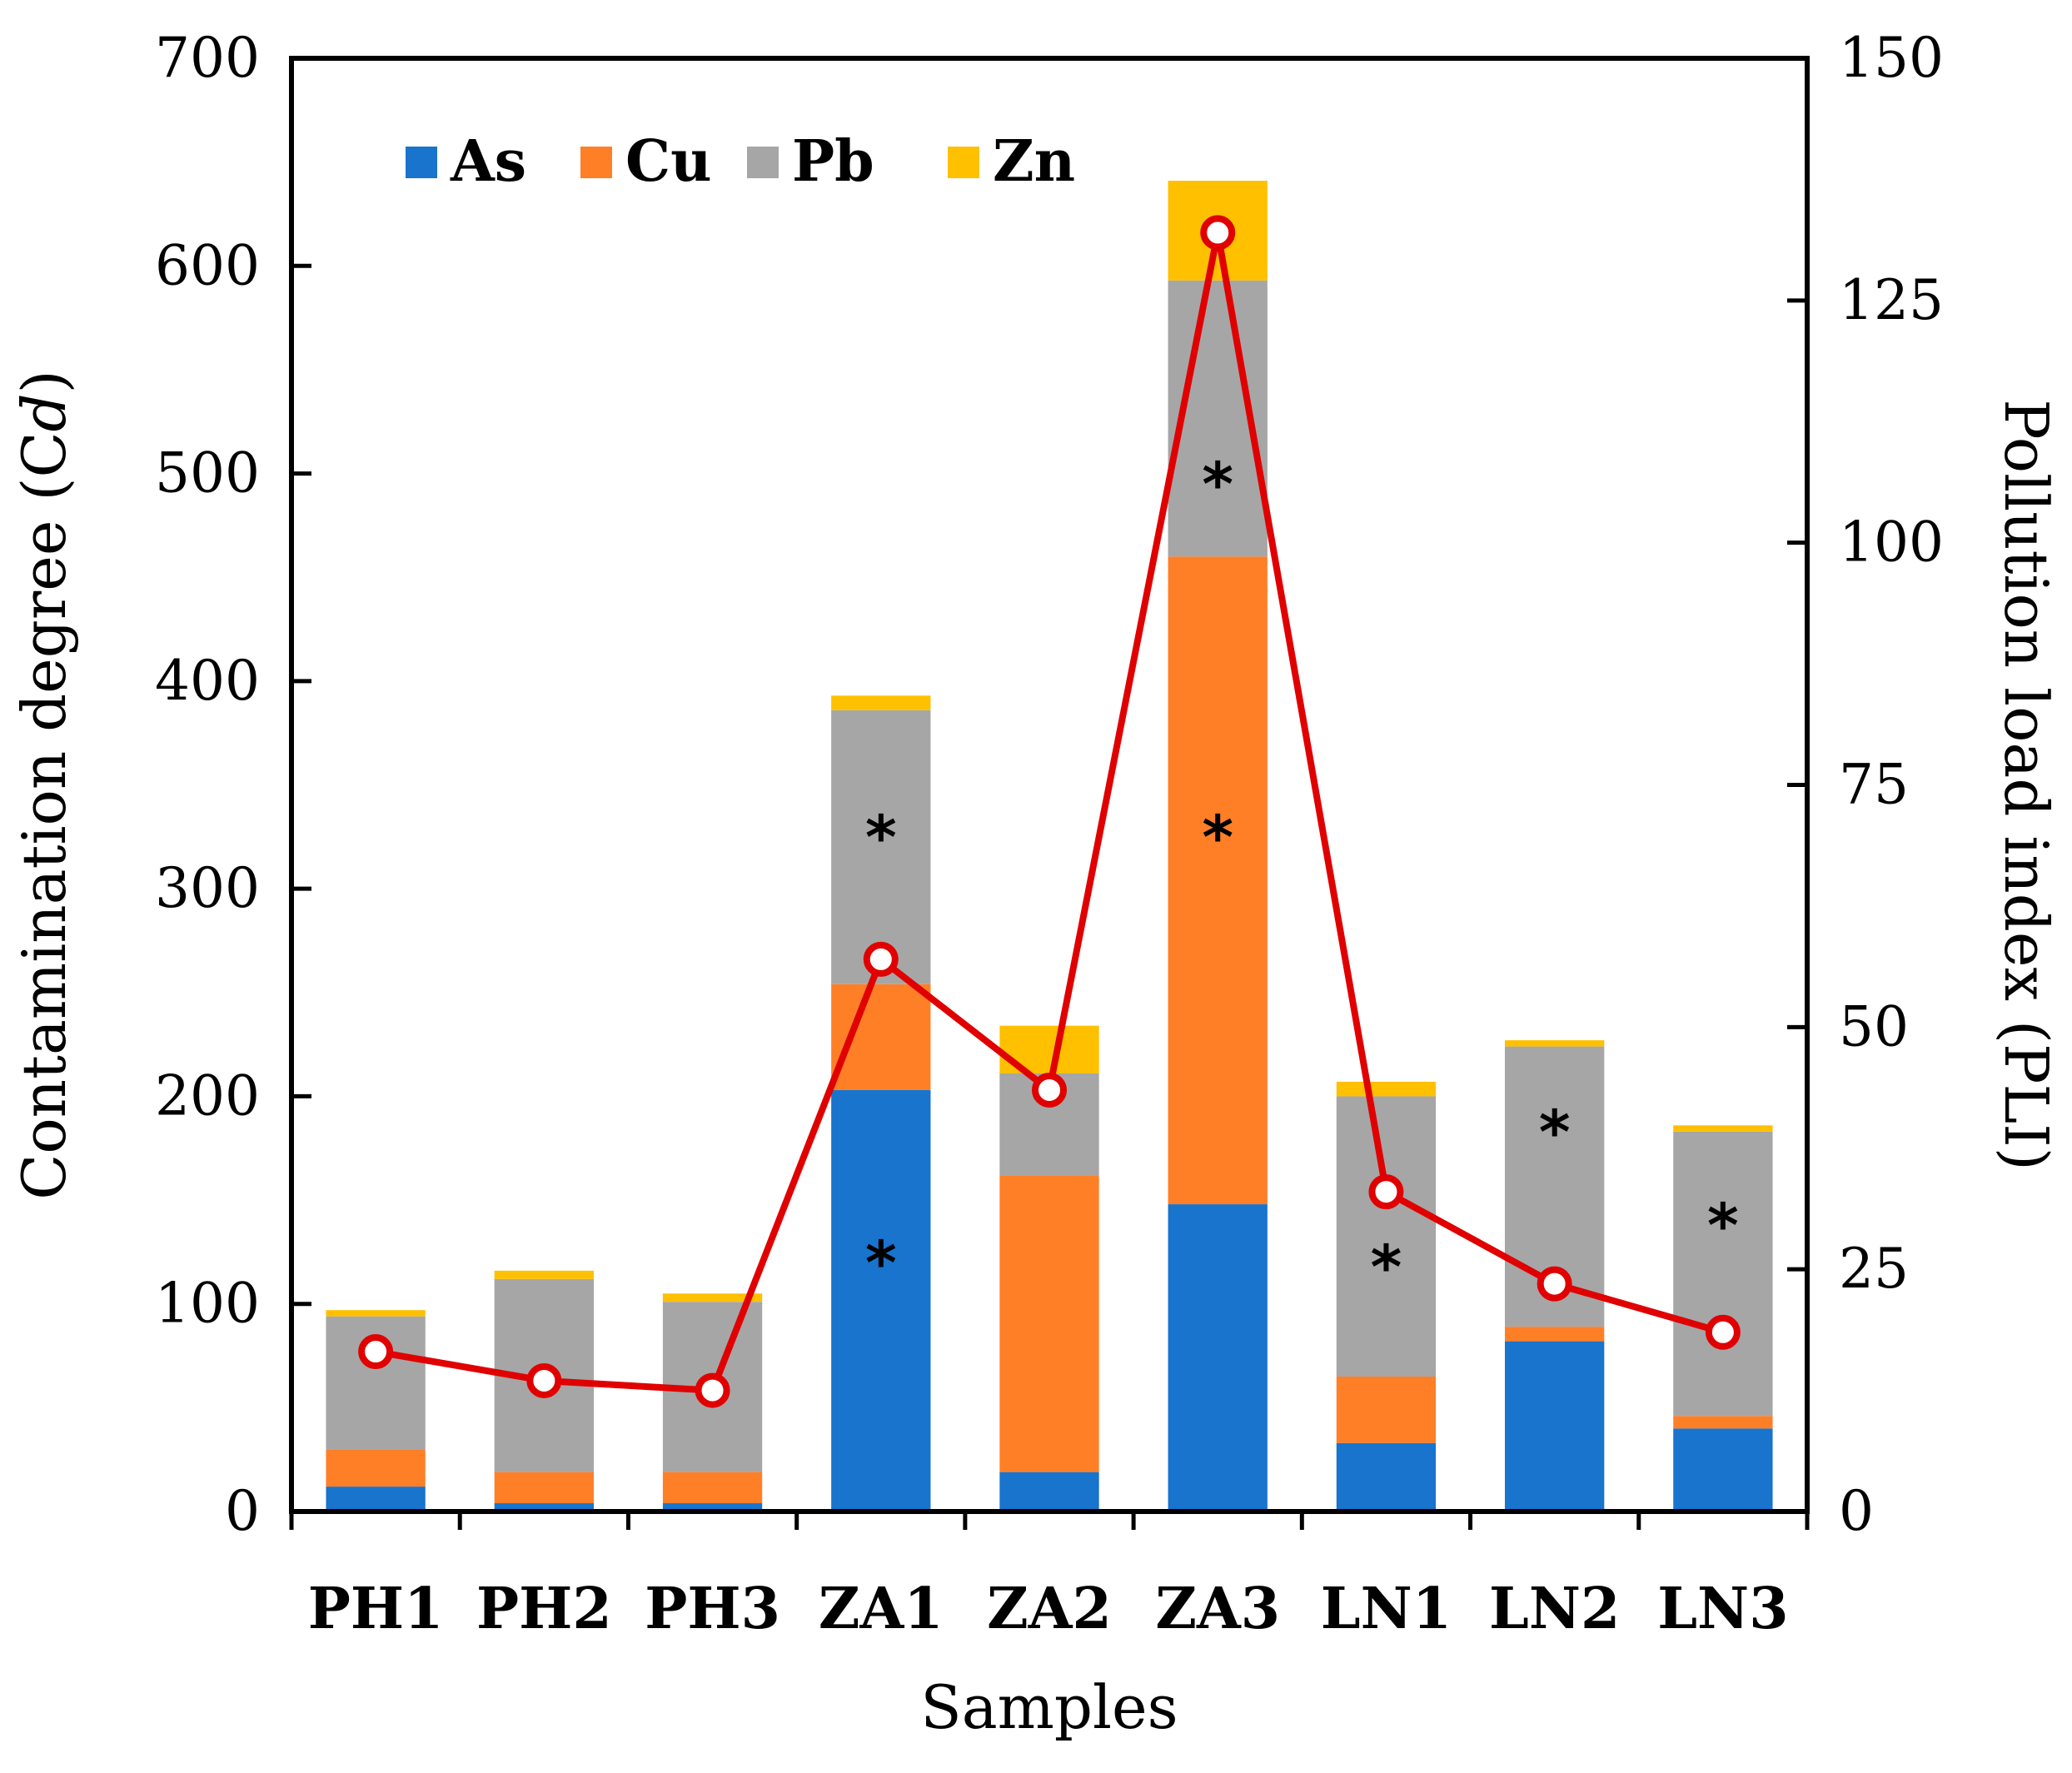 The width and height of the screenshot is (2072, 1773). What do you see at coordinates (1386, 1609) in the screenshot?
I see `x-tick-label-ln1: LN1` at bounding box center [1386, 1609].